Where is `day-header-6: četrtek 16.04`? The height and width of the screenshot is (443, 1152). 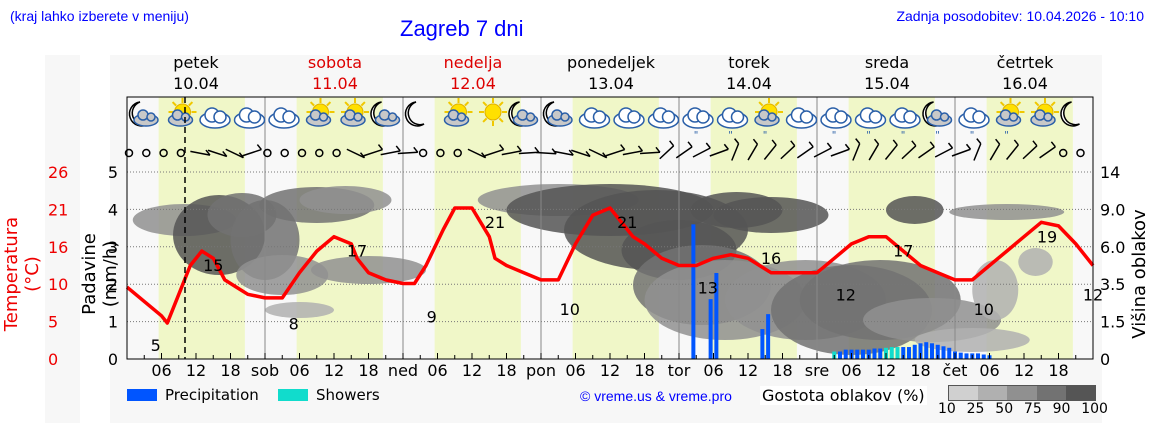 day-header-6: četrtek 16.04 is located at coordinates (1025, 73).